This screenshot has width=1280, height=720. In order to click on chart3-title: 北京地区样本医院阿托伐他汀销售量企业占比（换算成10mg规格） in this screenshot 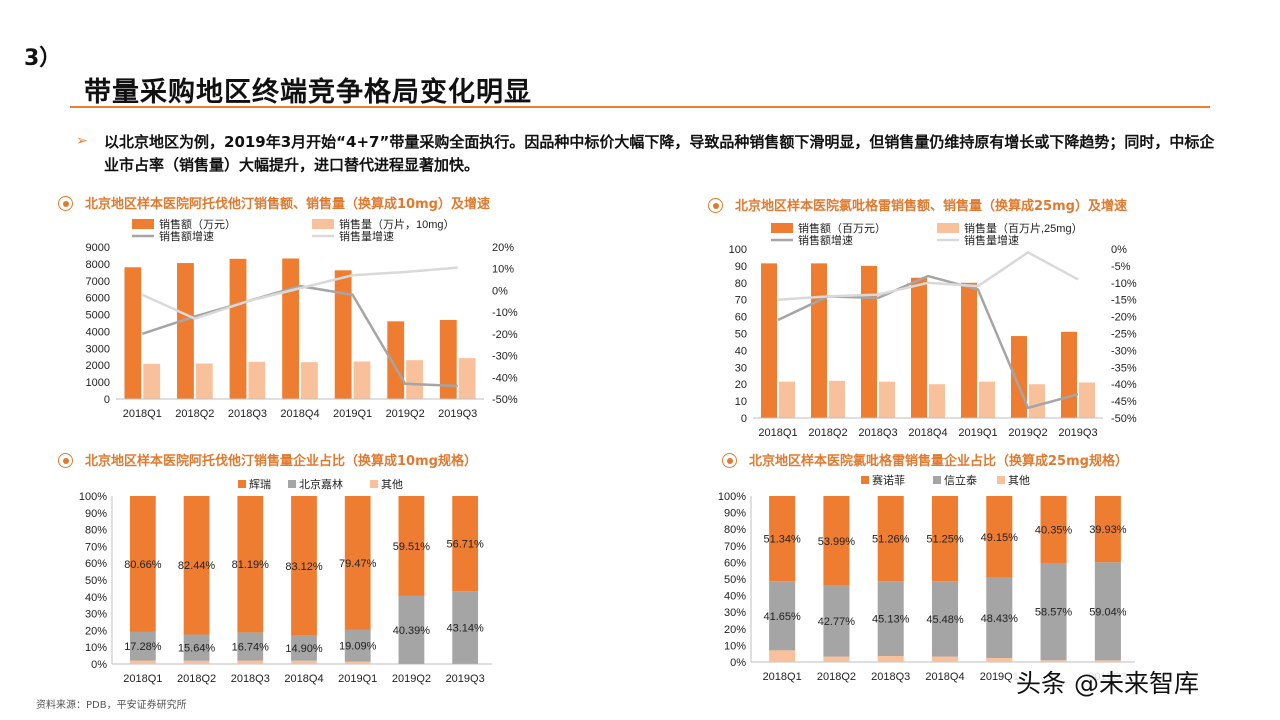, I will do `click(267, 459)`.